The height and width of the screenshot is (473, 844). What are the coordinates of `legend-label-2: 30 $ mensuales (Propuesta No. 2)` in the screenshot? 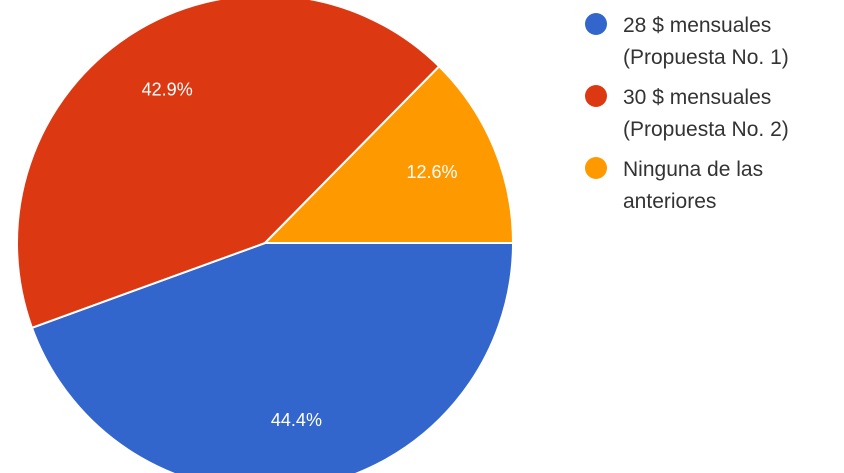 It's located at (706, 113).